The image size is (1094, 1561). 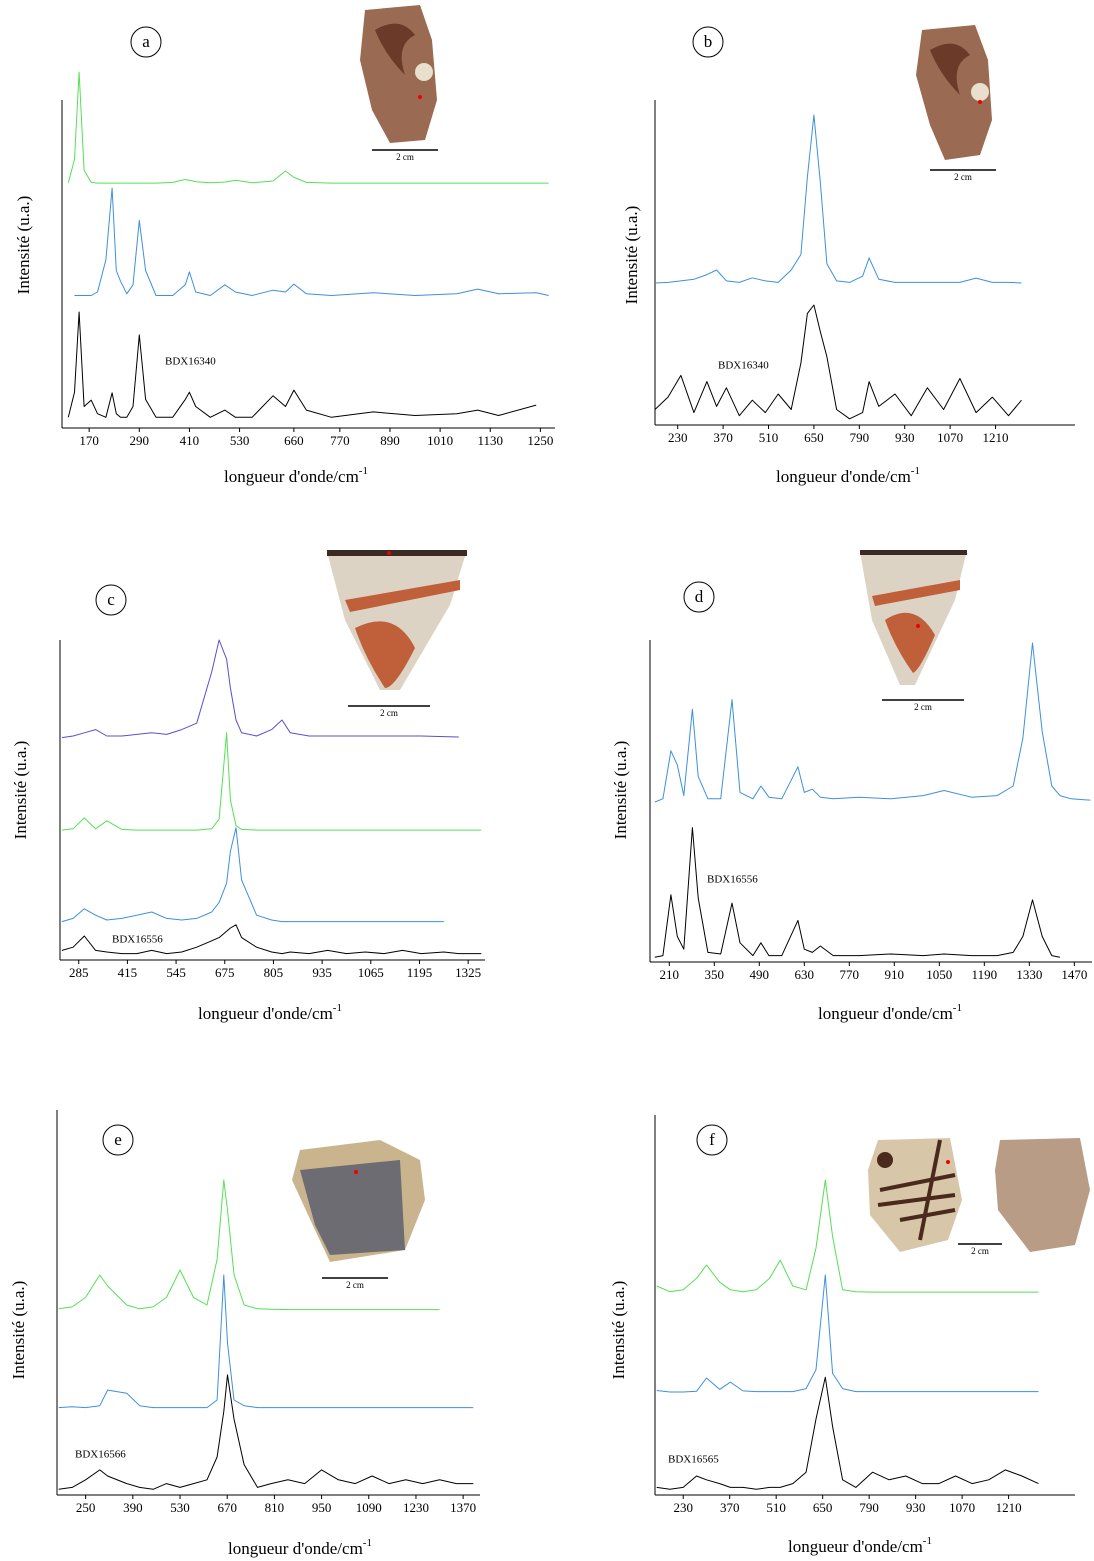 What do you see at coordinates (760, 974) in the screenshot?
I see `x-tick-label: 490` at bounding box center [760, 974].